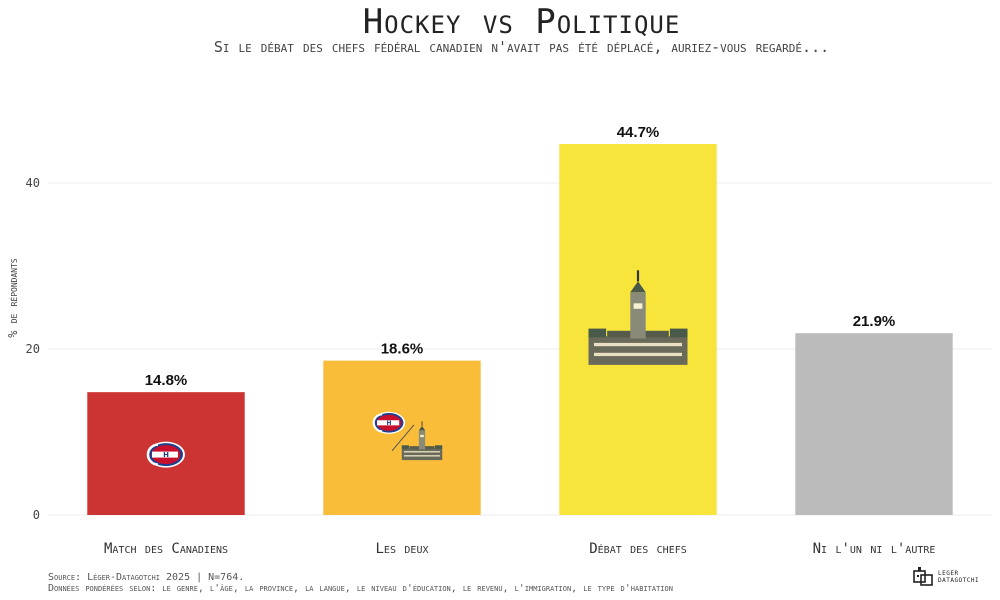 This screenshot has height=600, width=1000. What do you see at coordinates (166, 549) in the screenshot?
I see `category-label: Match des Canadiens` at bounding box center [166, 549].